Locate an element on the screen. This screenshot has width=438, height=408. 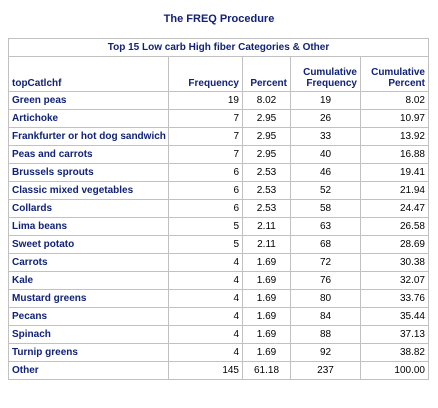
table-row: Mustard greens 4 1.69 80 33.76 is located at coordinates (218, 298).